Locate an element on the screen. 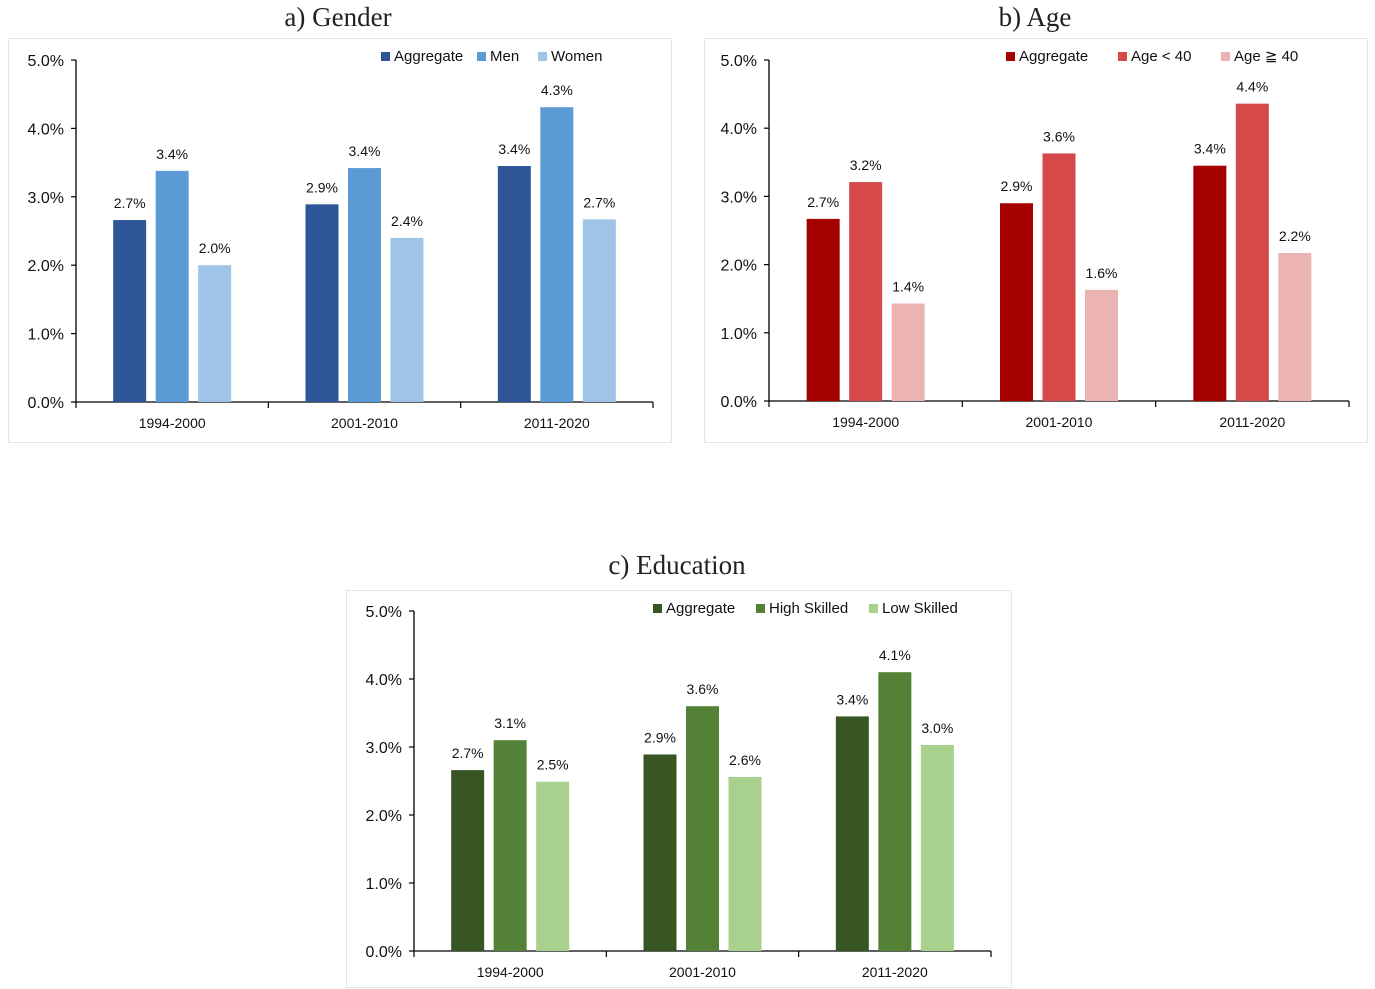 The width and height of the screenshot is (1375, 989). gender-y-tick-label: 4.0% is located at coordinates (46, 129).